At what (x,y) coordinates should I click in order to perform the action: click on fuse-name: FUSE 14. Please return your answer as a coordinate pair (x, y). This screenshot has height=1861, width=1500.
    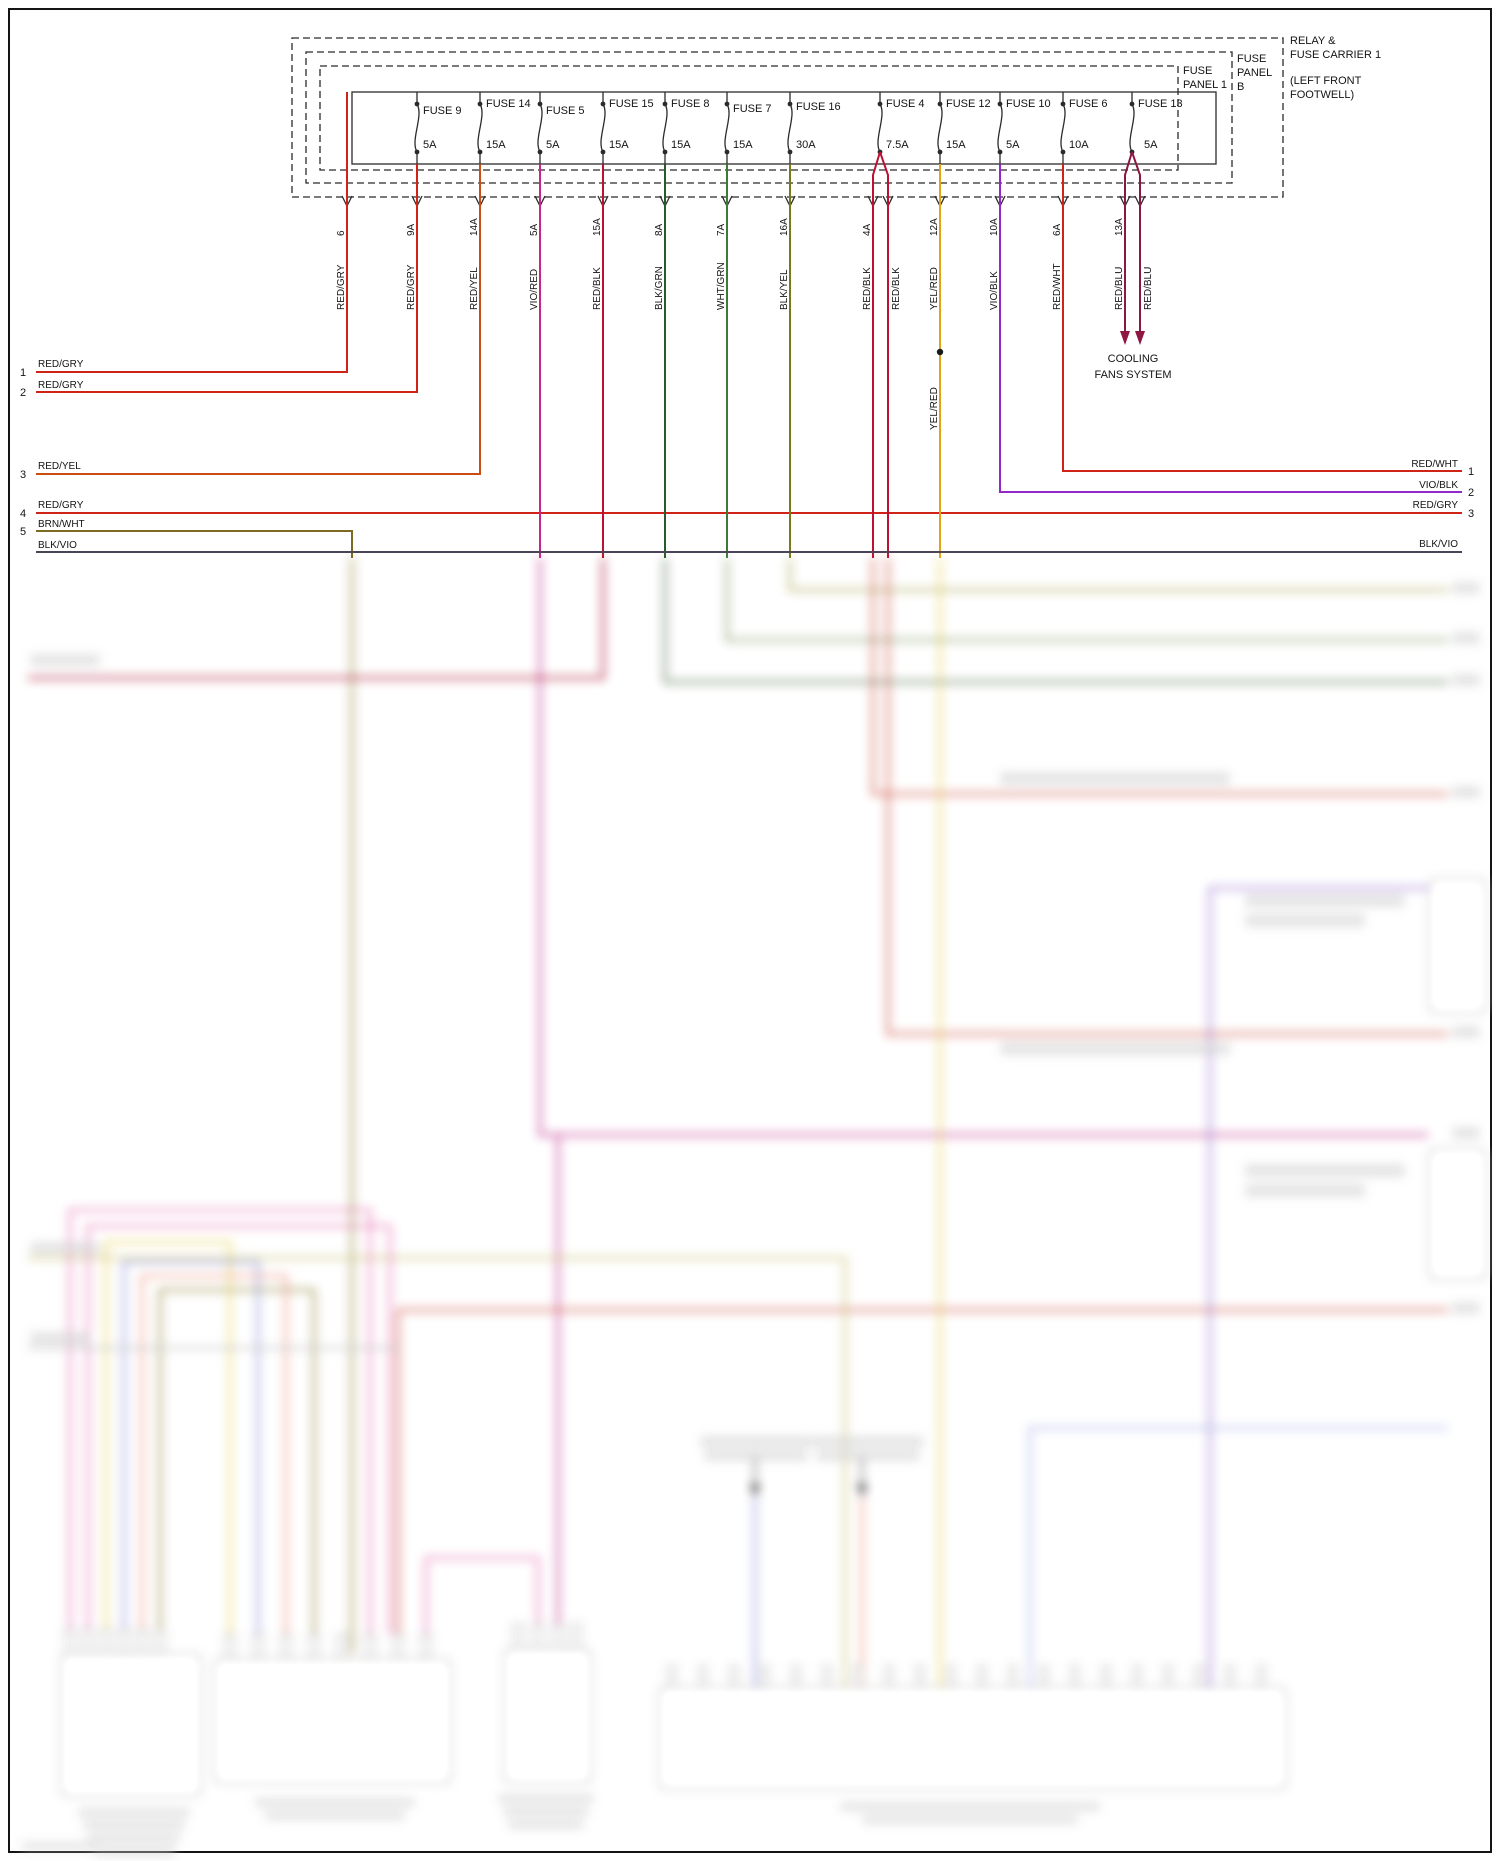
    Looking at the image, I should click on (508, 104).